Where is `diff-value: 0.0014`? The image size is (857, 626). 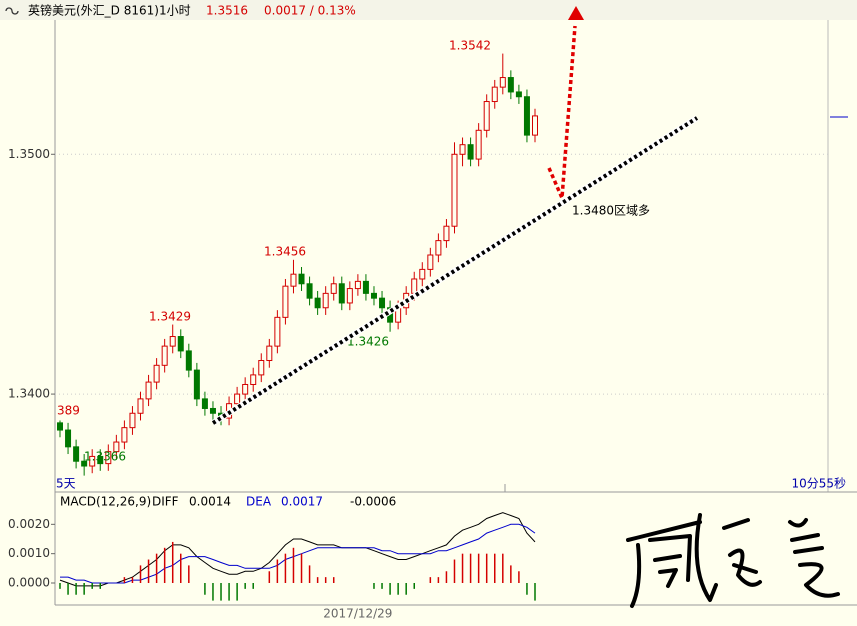 diff-value: 0.0014 is located at coordinates (210, 502).